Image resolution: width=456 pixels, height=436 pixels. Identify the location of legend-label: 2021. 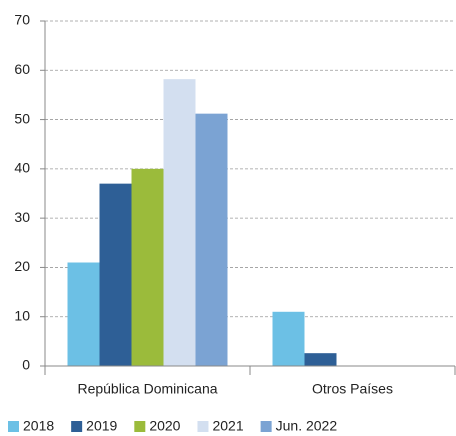
(227, 426).